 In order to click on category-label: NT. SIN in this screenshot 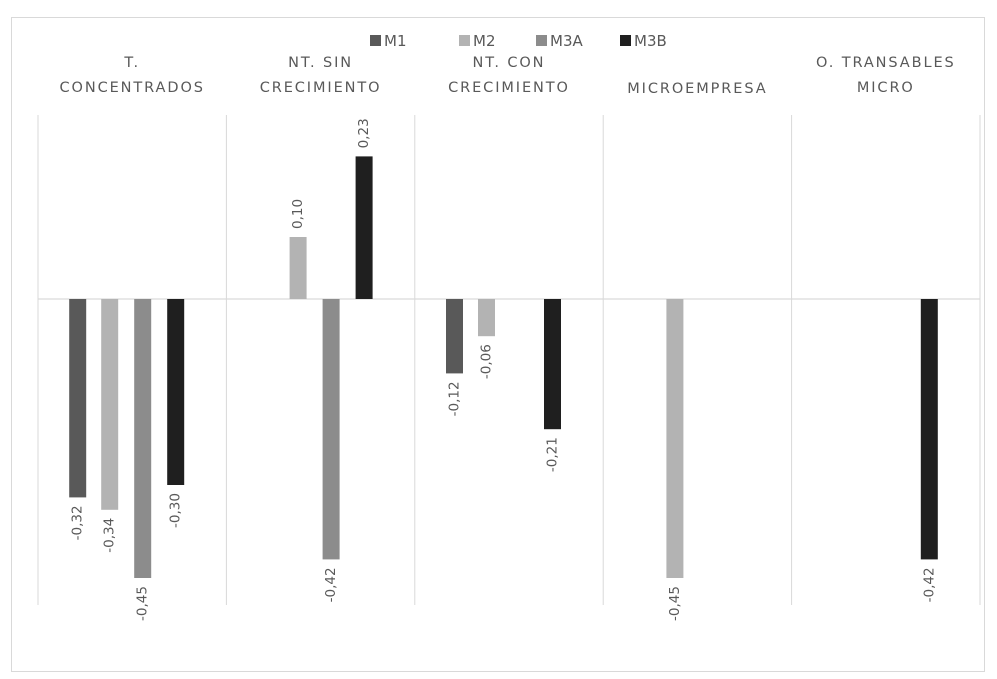, I will do `click(320, 63)`.